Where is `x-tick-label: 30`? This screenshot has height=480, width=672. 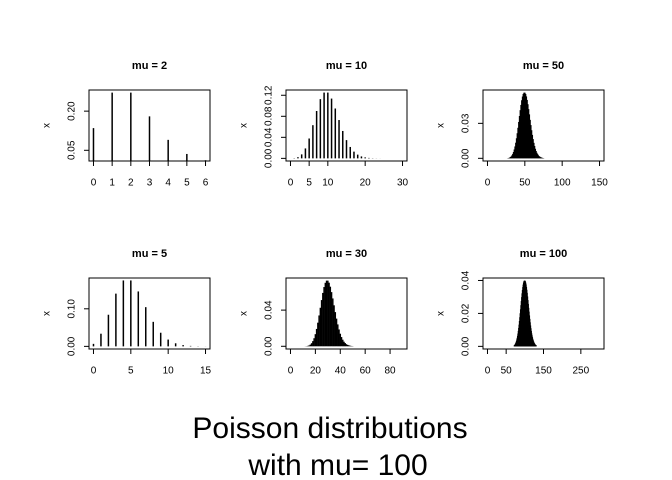 x-tick-label: 30 is located at coordinates (403, 183).